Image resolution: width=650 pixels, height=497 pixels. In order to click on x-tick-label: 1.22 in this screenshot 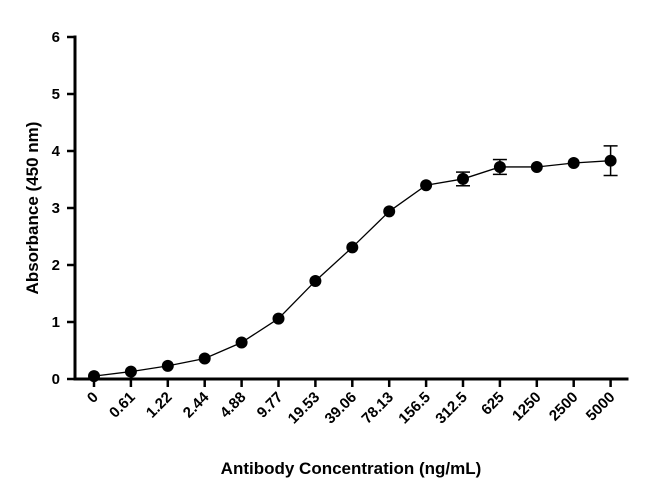, I will do `click(159, 405)`.